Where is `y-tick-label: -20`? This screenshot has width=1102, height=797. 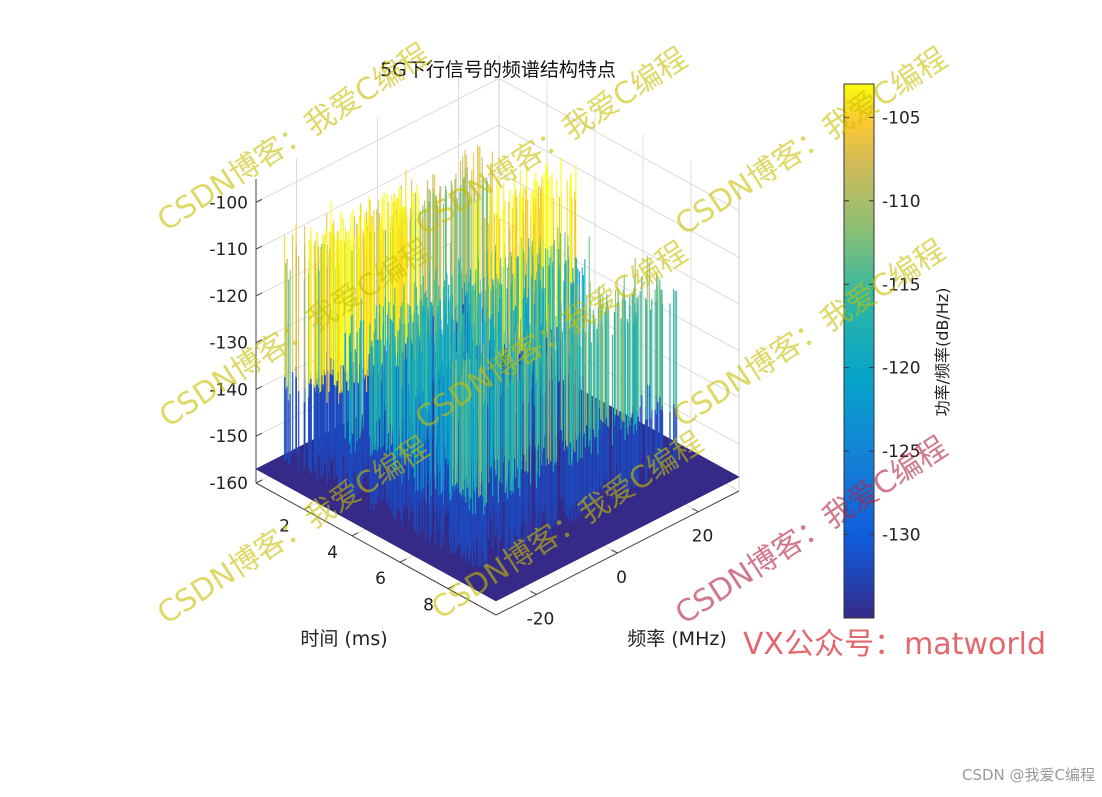
y-tick-label: -20 is located at coordinates (541, 619).